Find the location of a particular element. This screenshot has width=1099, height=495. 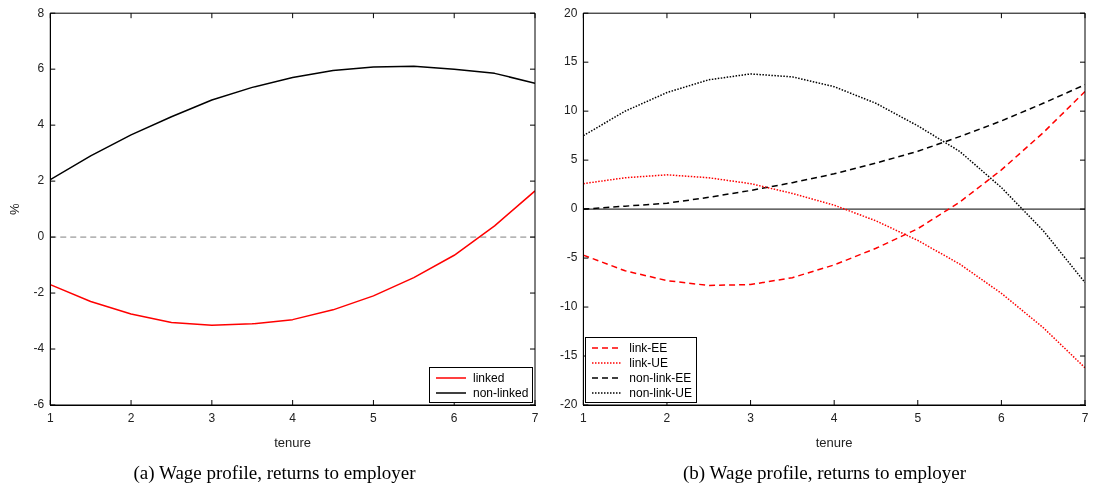

y-tick-label: 2 is located at coordinates (41, 180).